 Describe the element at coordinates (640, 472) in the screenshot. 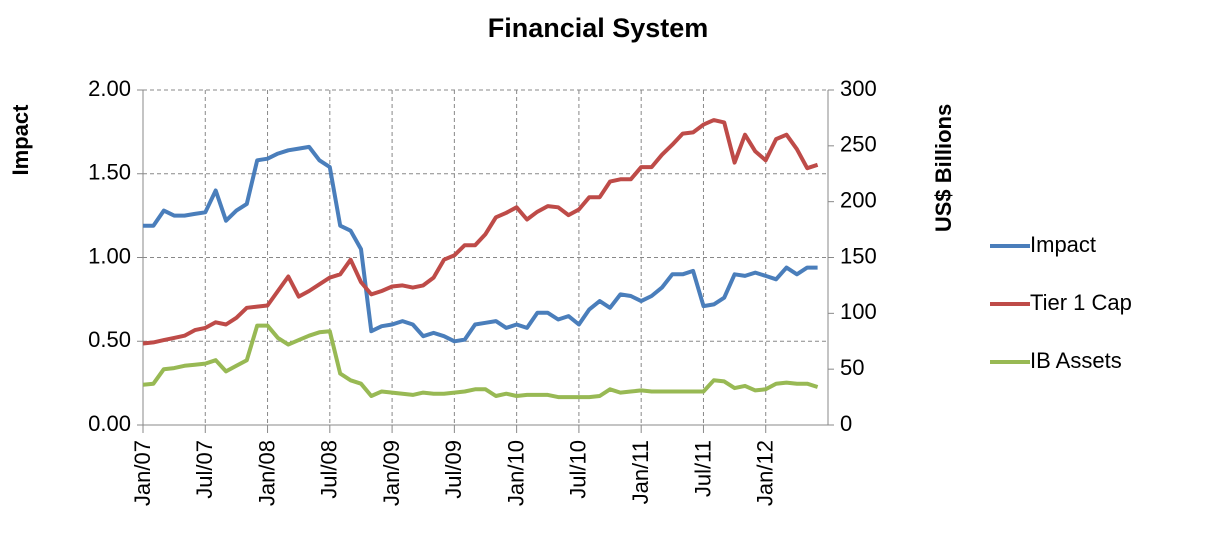

I see `x-tick-label: Jan/11` at that location.